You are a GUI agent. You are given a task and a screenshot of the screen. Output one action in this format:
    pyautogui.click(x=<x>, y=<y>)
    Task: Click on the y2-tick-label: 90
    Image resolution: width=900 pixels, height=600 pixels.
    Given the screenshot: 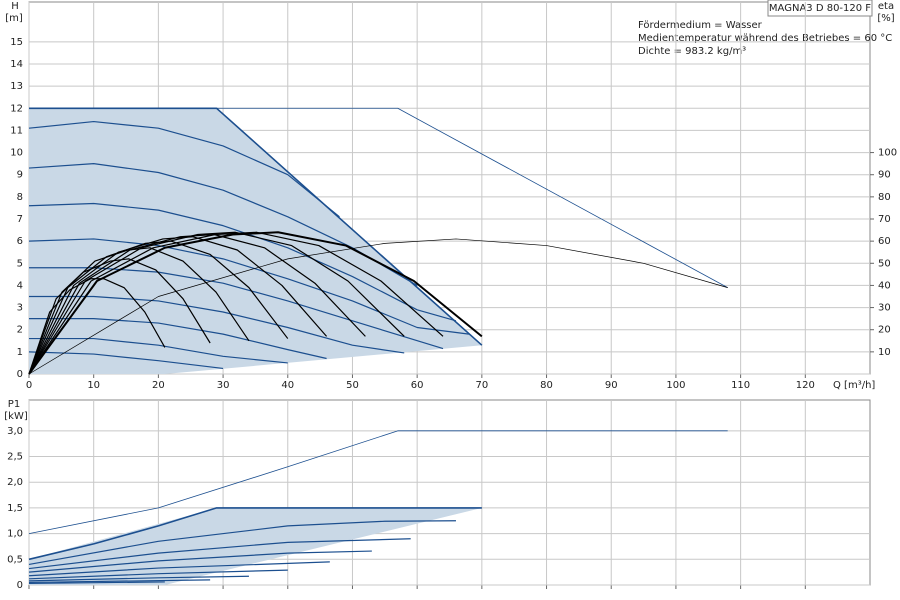 What is the action you would take?
    pyautogui.click(x=884, y=175)
    